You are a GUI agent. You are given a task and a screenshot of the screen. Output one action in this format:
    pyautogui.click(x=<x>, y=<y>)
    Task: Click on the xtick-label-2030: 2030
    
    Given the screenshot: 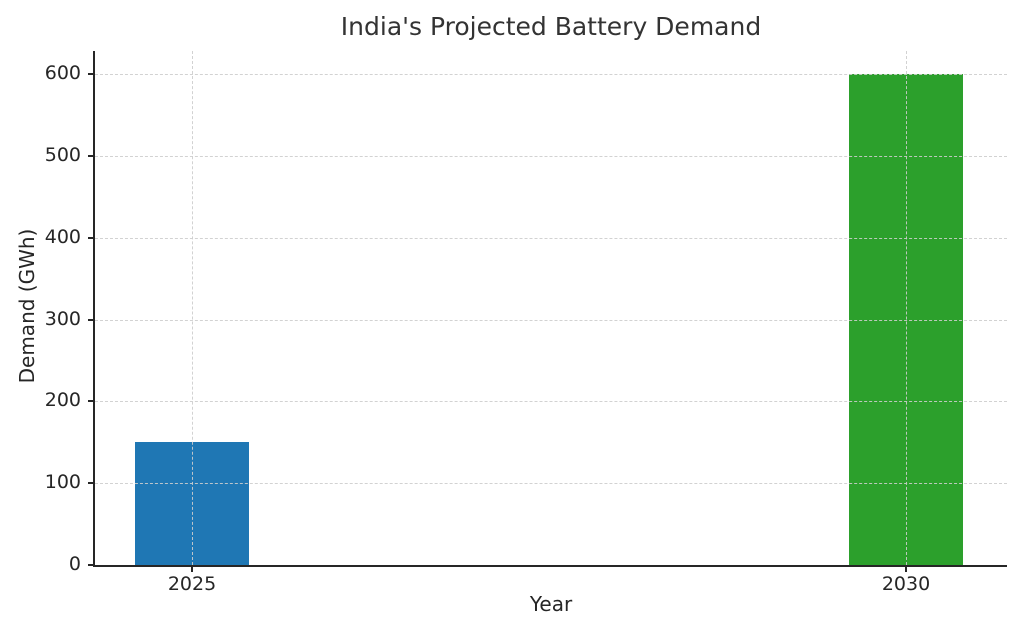 What is the action you would take?
    pyautogui.click(x=906, y=584)
    